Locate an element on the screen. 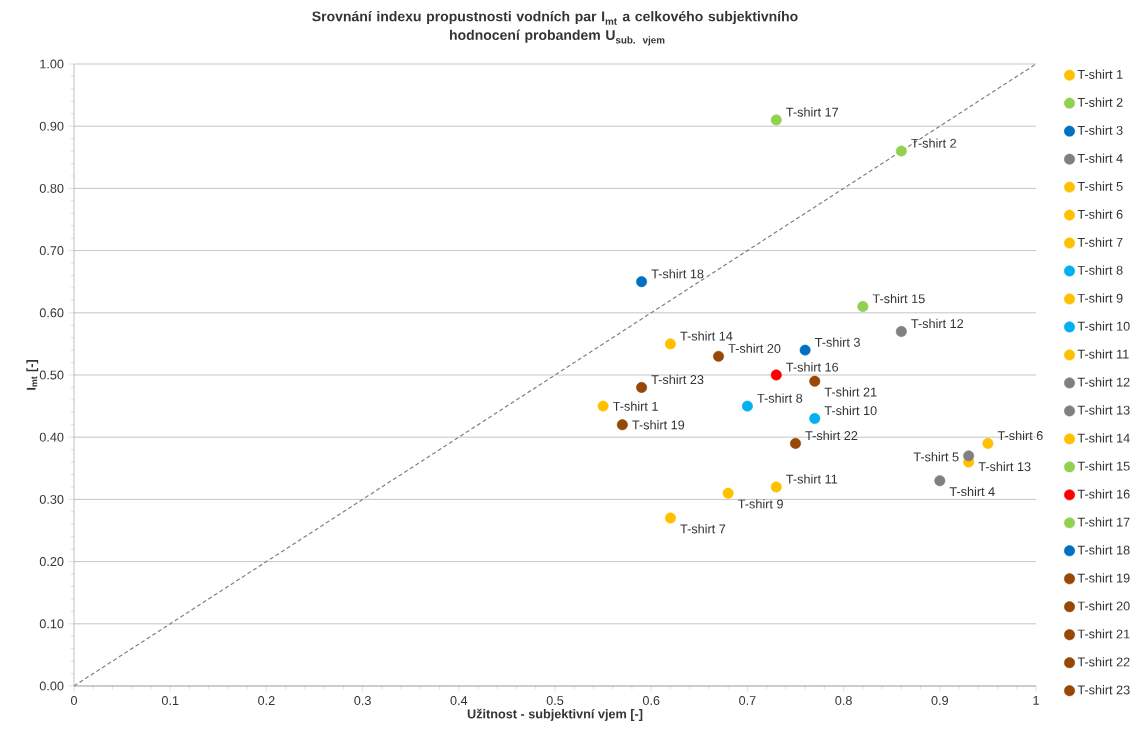 The height and width of the screenshot is (736, 1143). legend-label: T-shirt 22 is located at coordinates (1103, 662).